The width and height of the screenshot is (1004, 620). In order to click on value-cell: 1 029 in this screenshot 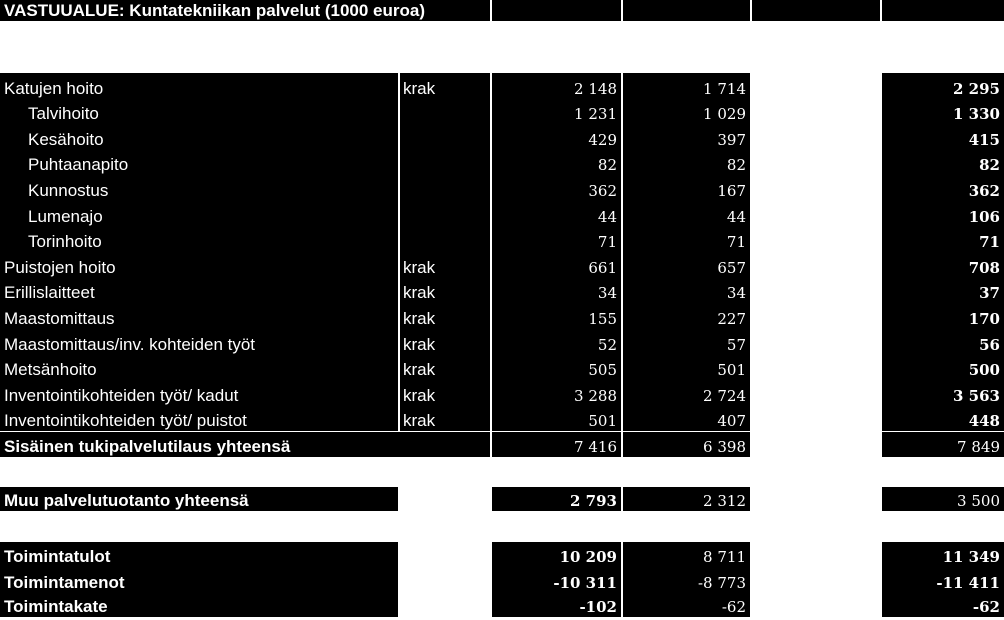, I will do `click(687, 111)`.